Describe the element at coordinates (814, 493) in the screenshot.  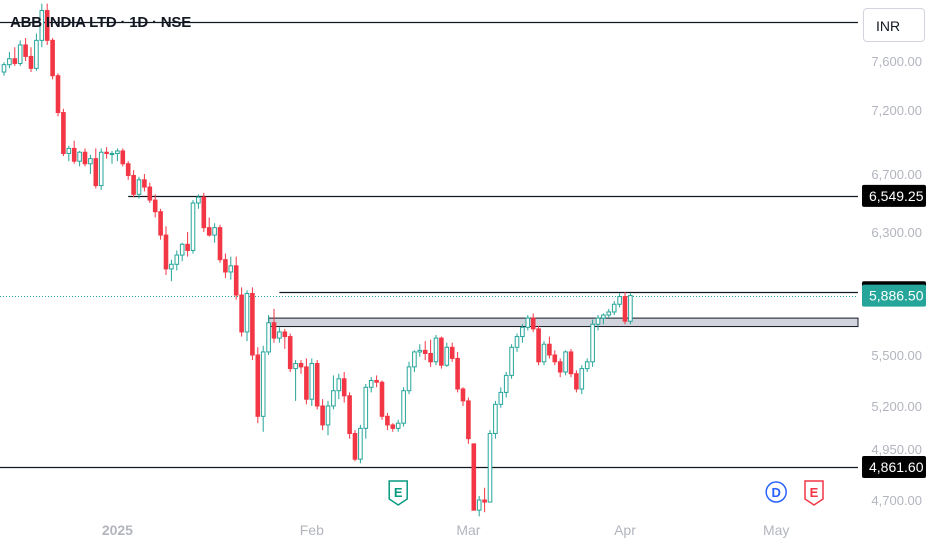
I see `event-marker-2: E` at that location.